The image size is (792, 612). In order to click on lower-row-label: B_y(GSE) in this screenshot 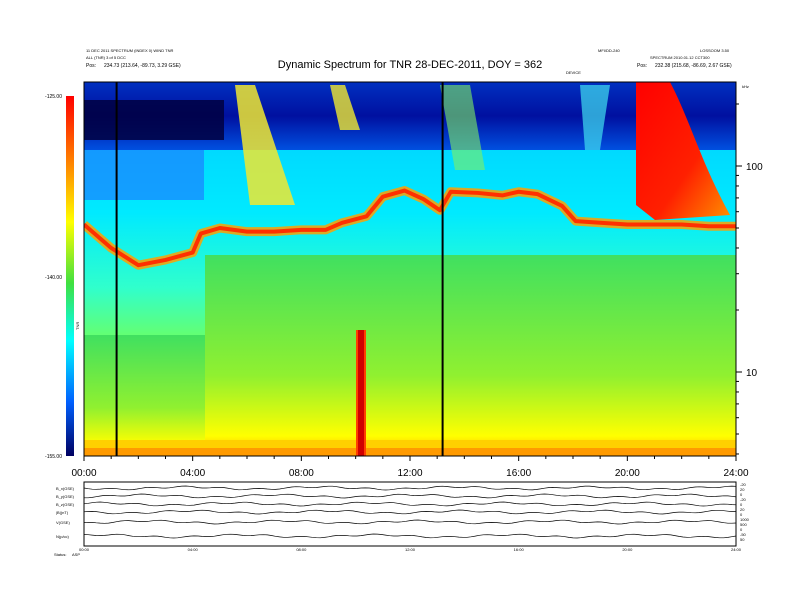, I will do `click(65, 496)`.